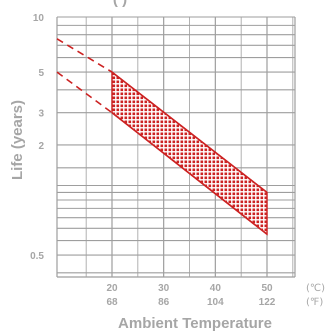 This screenshot has height=331, width=332. I want to click on lower-extrapolation-line, so click(84, 92).